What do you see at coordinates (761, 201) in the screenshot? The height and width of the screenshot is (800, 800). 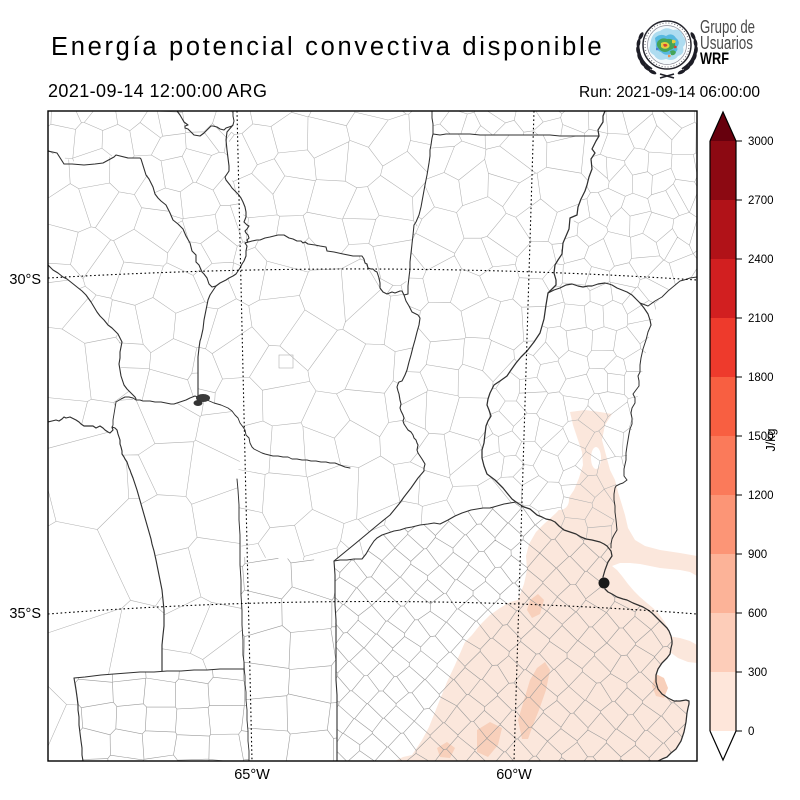 I see `svg-text: 2700` at bounding box center [761, 201].